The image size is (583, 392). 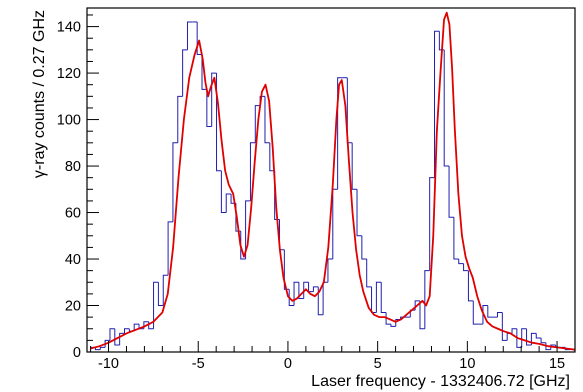 What do you see at coordinates (77, 353) in the screenshot?
I see `y-tick-label: 0` at bounding box center [77, 353].